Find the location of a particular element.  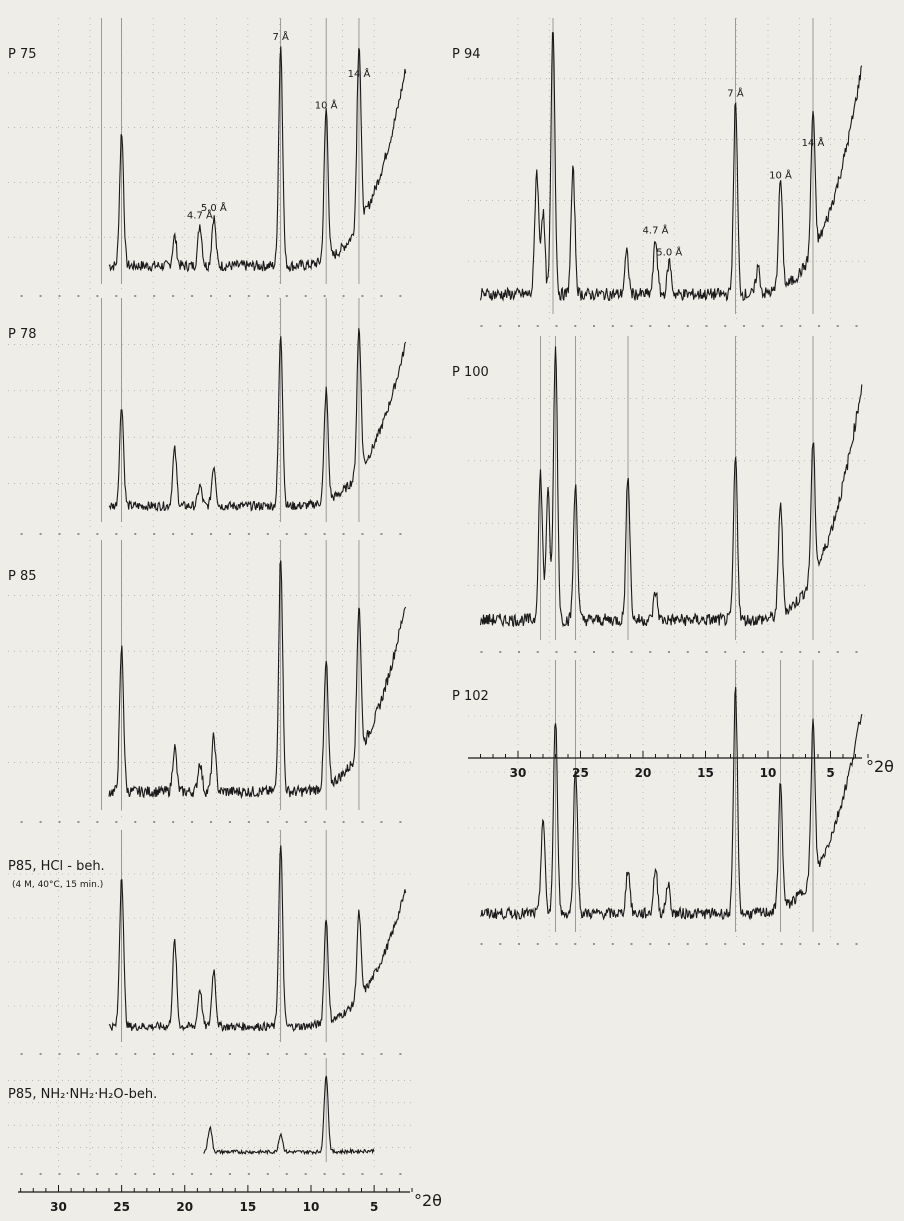

xrd-panel: P85, NH₂·NH₂·H₂O-beh. is located at coordinates (210, 1116).